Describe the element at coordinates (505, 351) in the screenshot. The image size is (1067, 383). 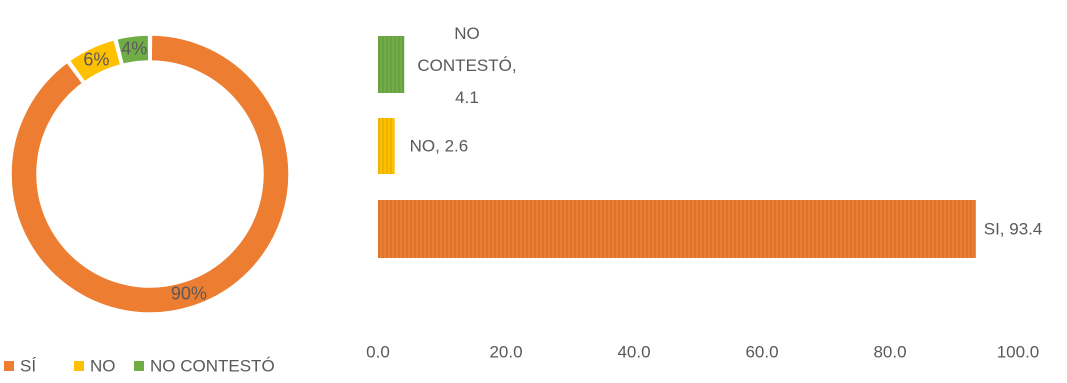
I see `x-tick-label-1: 20.0` at that location.